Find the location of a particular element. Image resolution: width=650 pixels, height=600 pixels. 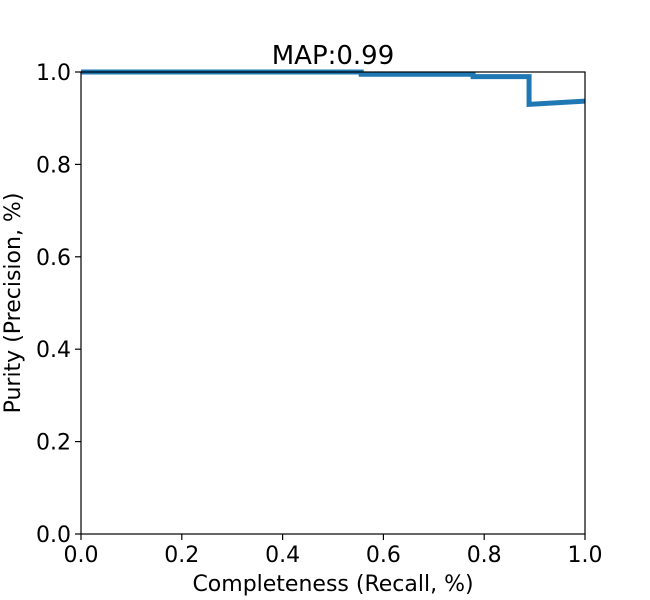

y-tick-label: 0.0 is located at coordinates (53, 535).